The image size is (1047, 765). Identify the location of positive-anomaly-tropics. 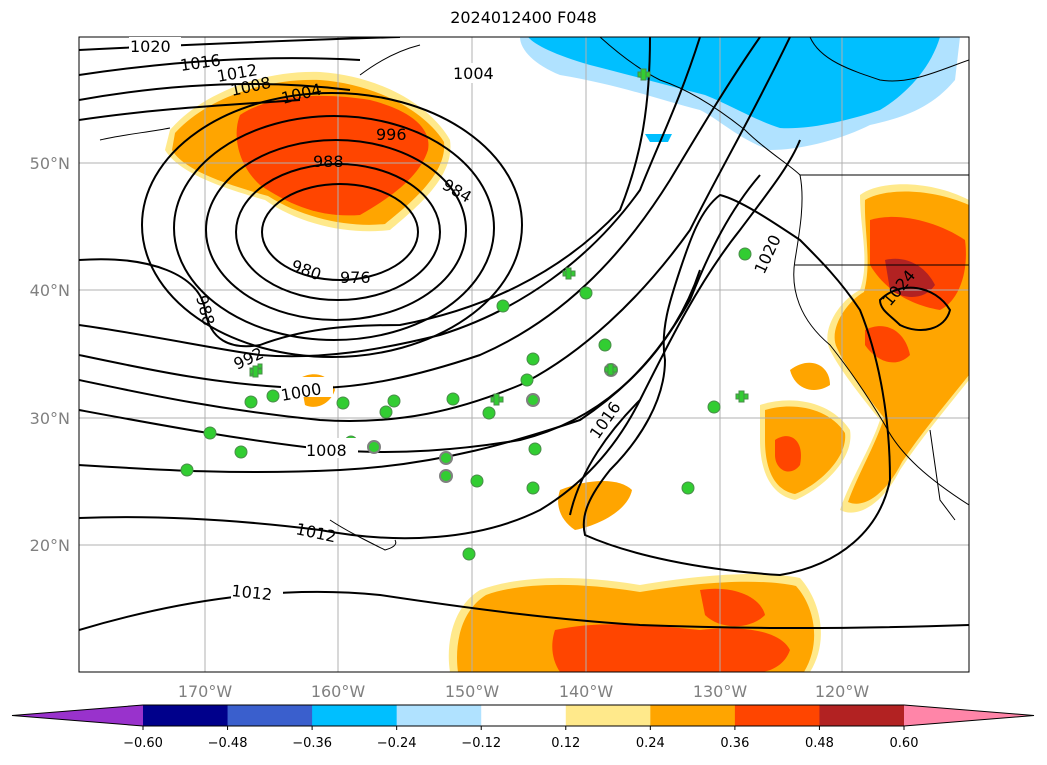
(634, 623).